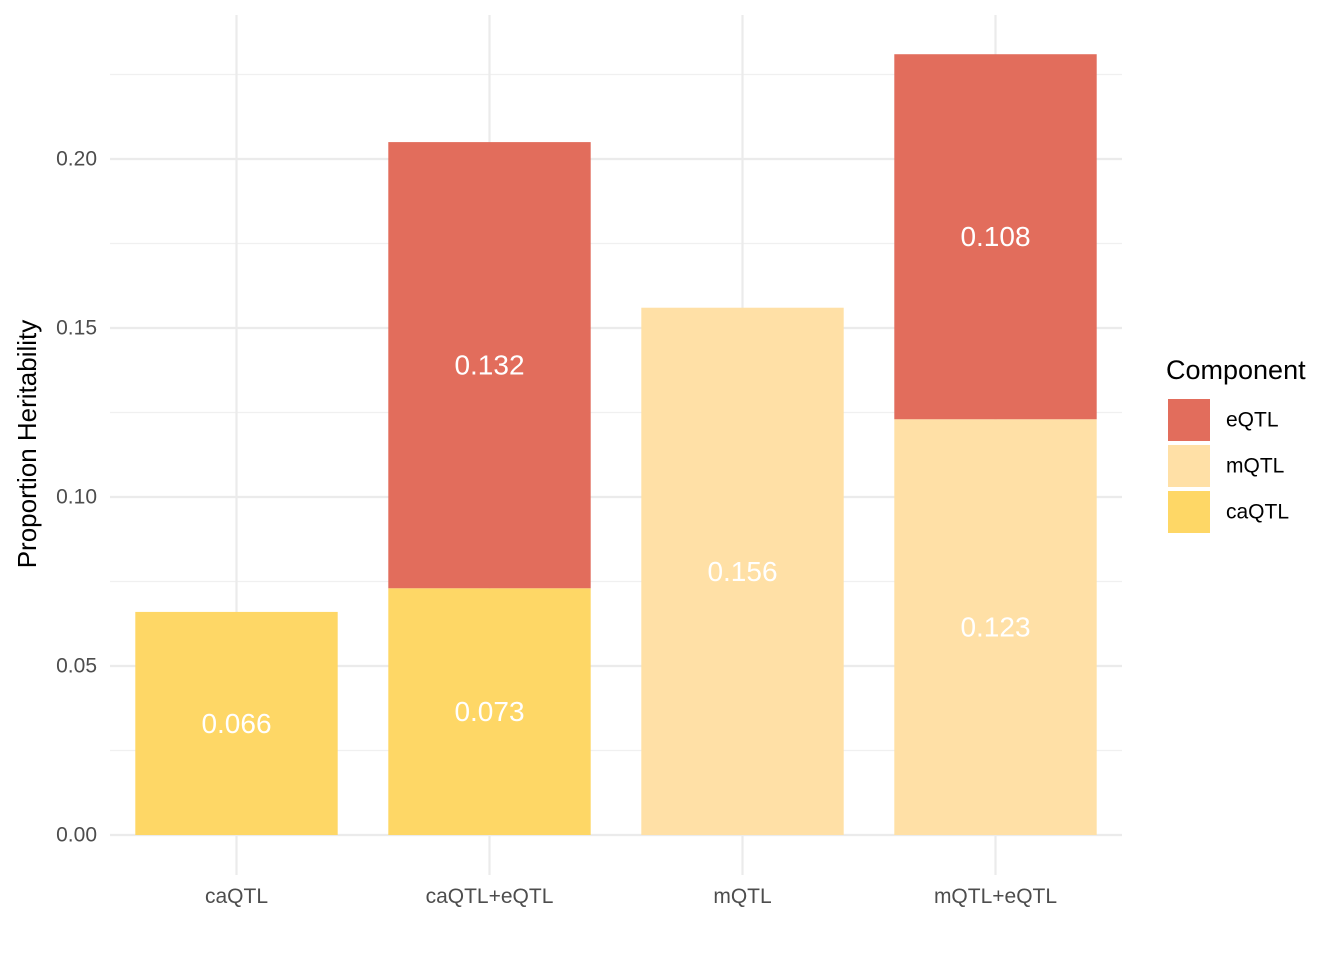  Describe the element at coordinates (1189, 512) in the screenshot. I see `legend-key-caQTL` at that location.